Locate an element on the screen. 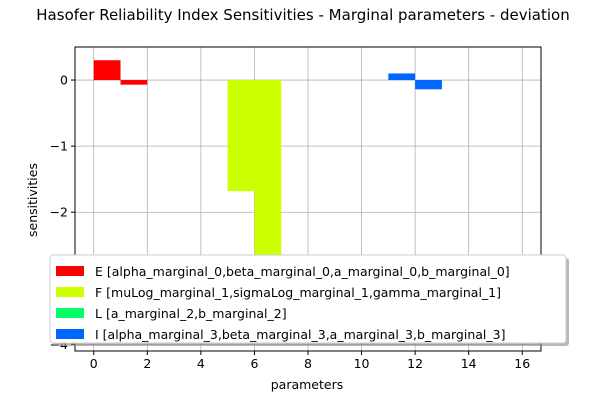 This screenshot has width=600, height=400. y-axis-label: sensitivities is located at coordinates (32, 200).